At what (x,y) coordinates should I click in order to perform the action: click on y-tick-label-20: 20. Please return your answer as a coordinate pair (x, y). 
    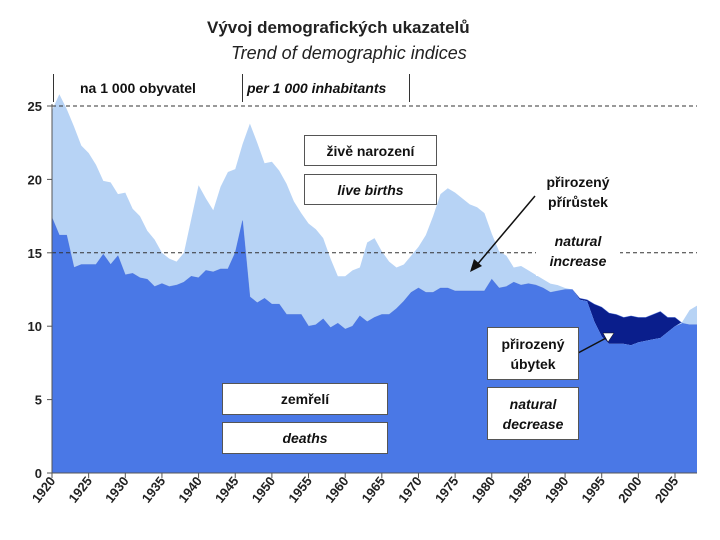
    Looking at the image, I should click on (35, 179).